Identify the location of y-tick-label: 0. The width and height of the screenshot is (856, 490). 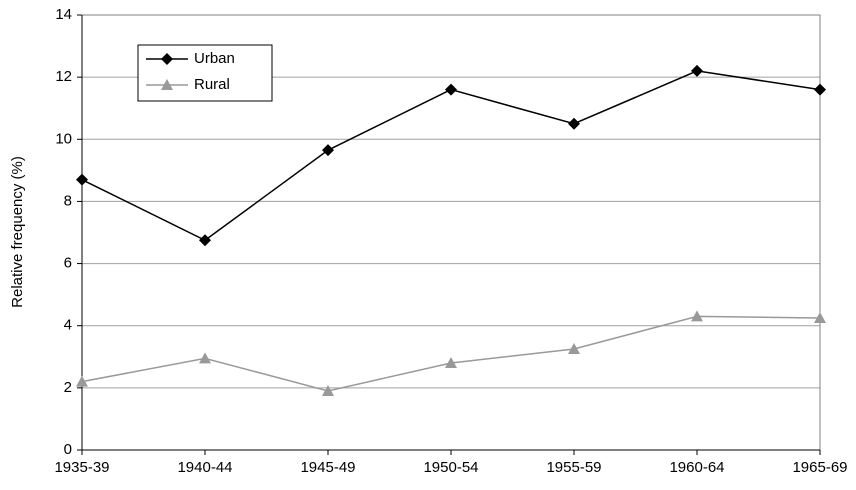
(68, 449).